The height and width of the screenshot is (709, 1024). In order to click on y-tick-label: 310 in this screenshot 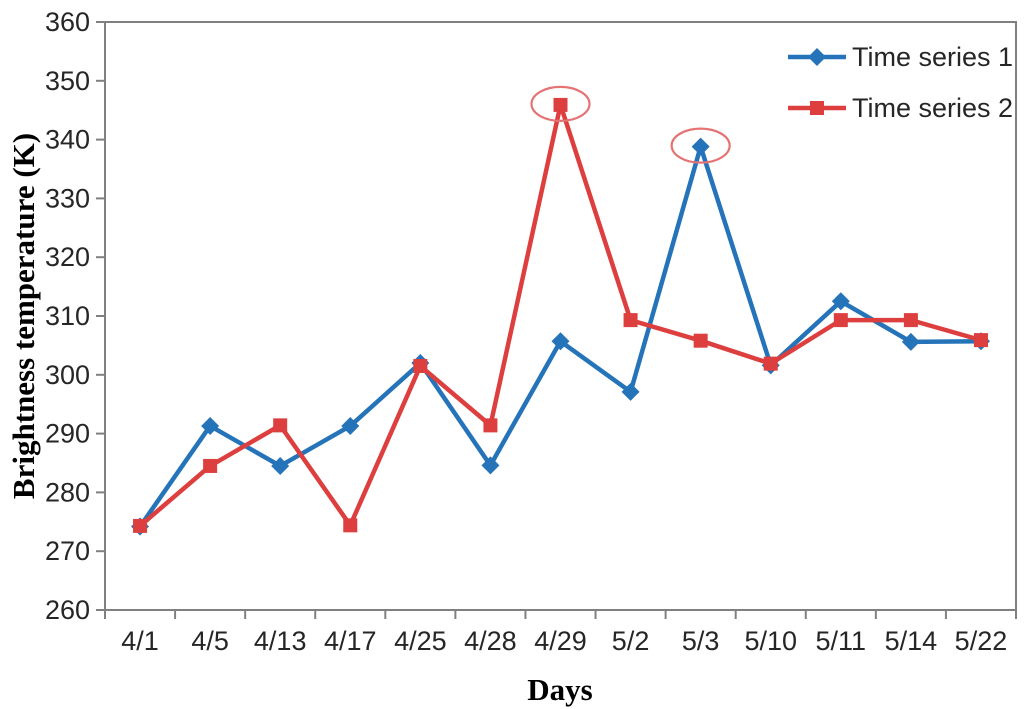, I will do `click(67, 316)`.